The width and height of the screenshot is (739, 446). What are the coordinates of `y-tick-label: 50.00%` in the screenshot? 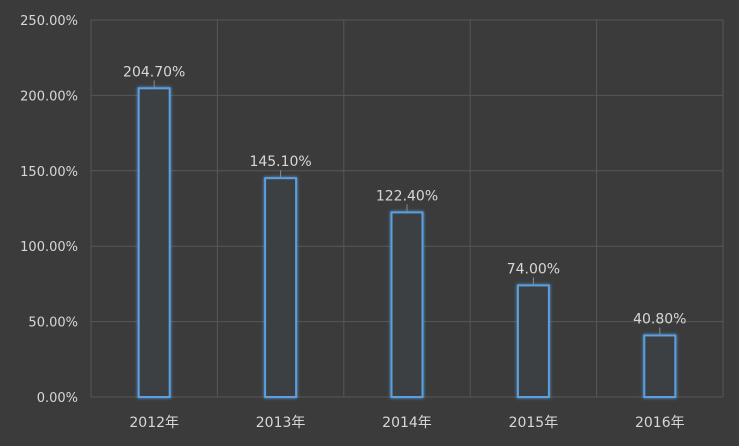 It's located at (53, 323).